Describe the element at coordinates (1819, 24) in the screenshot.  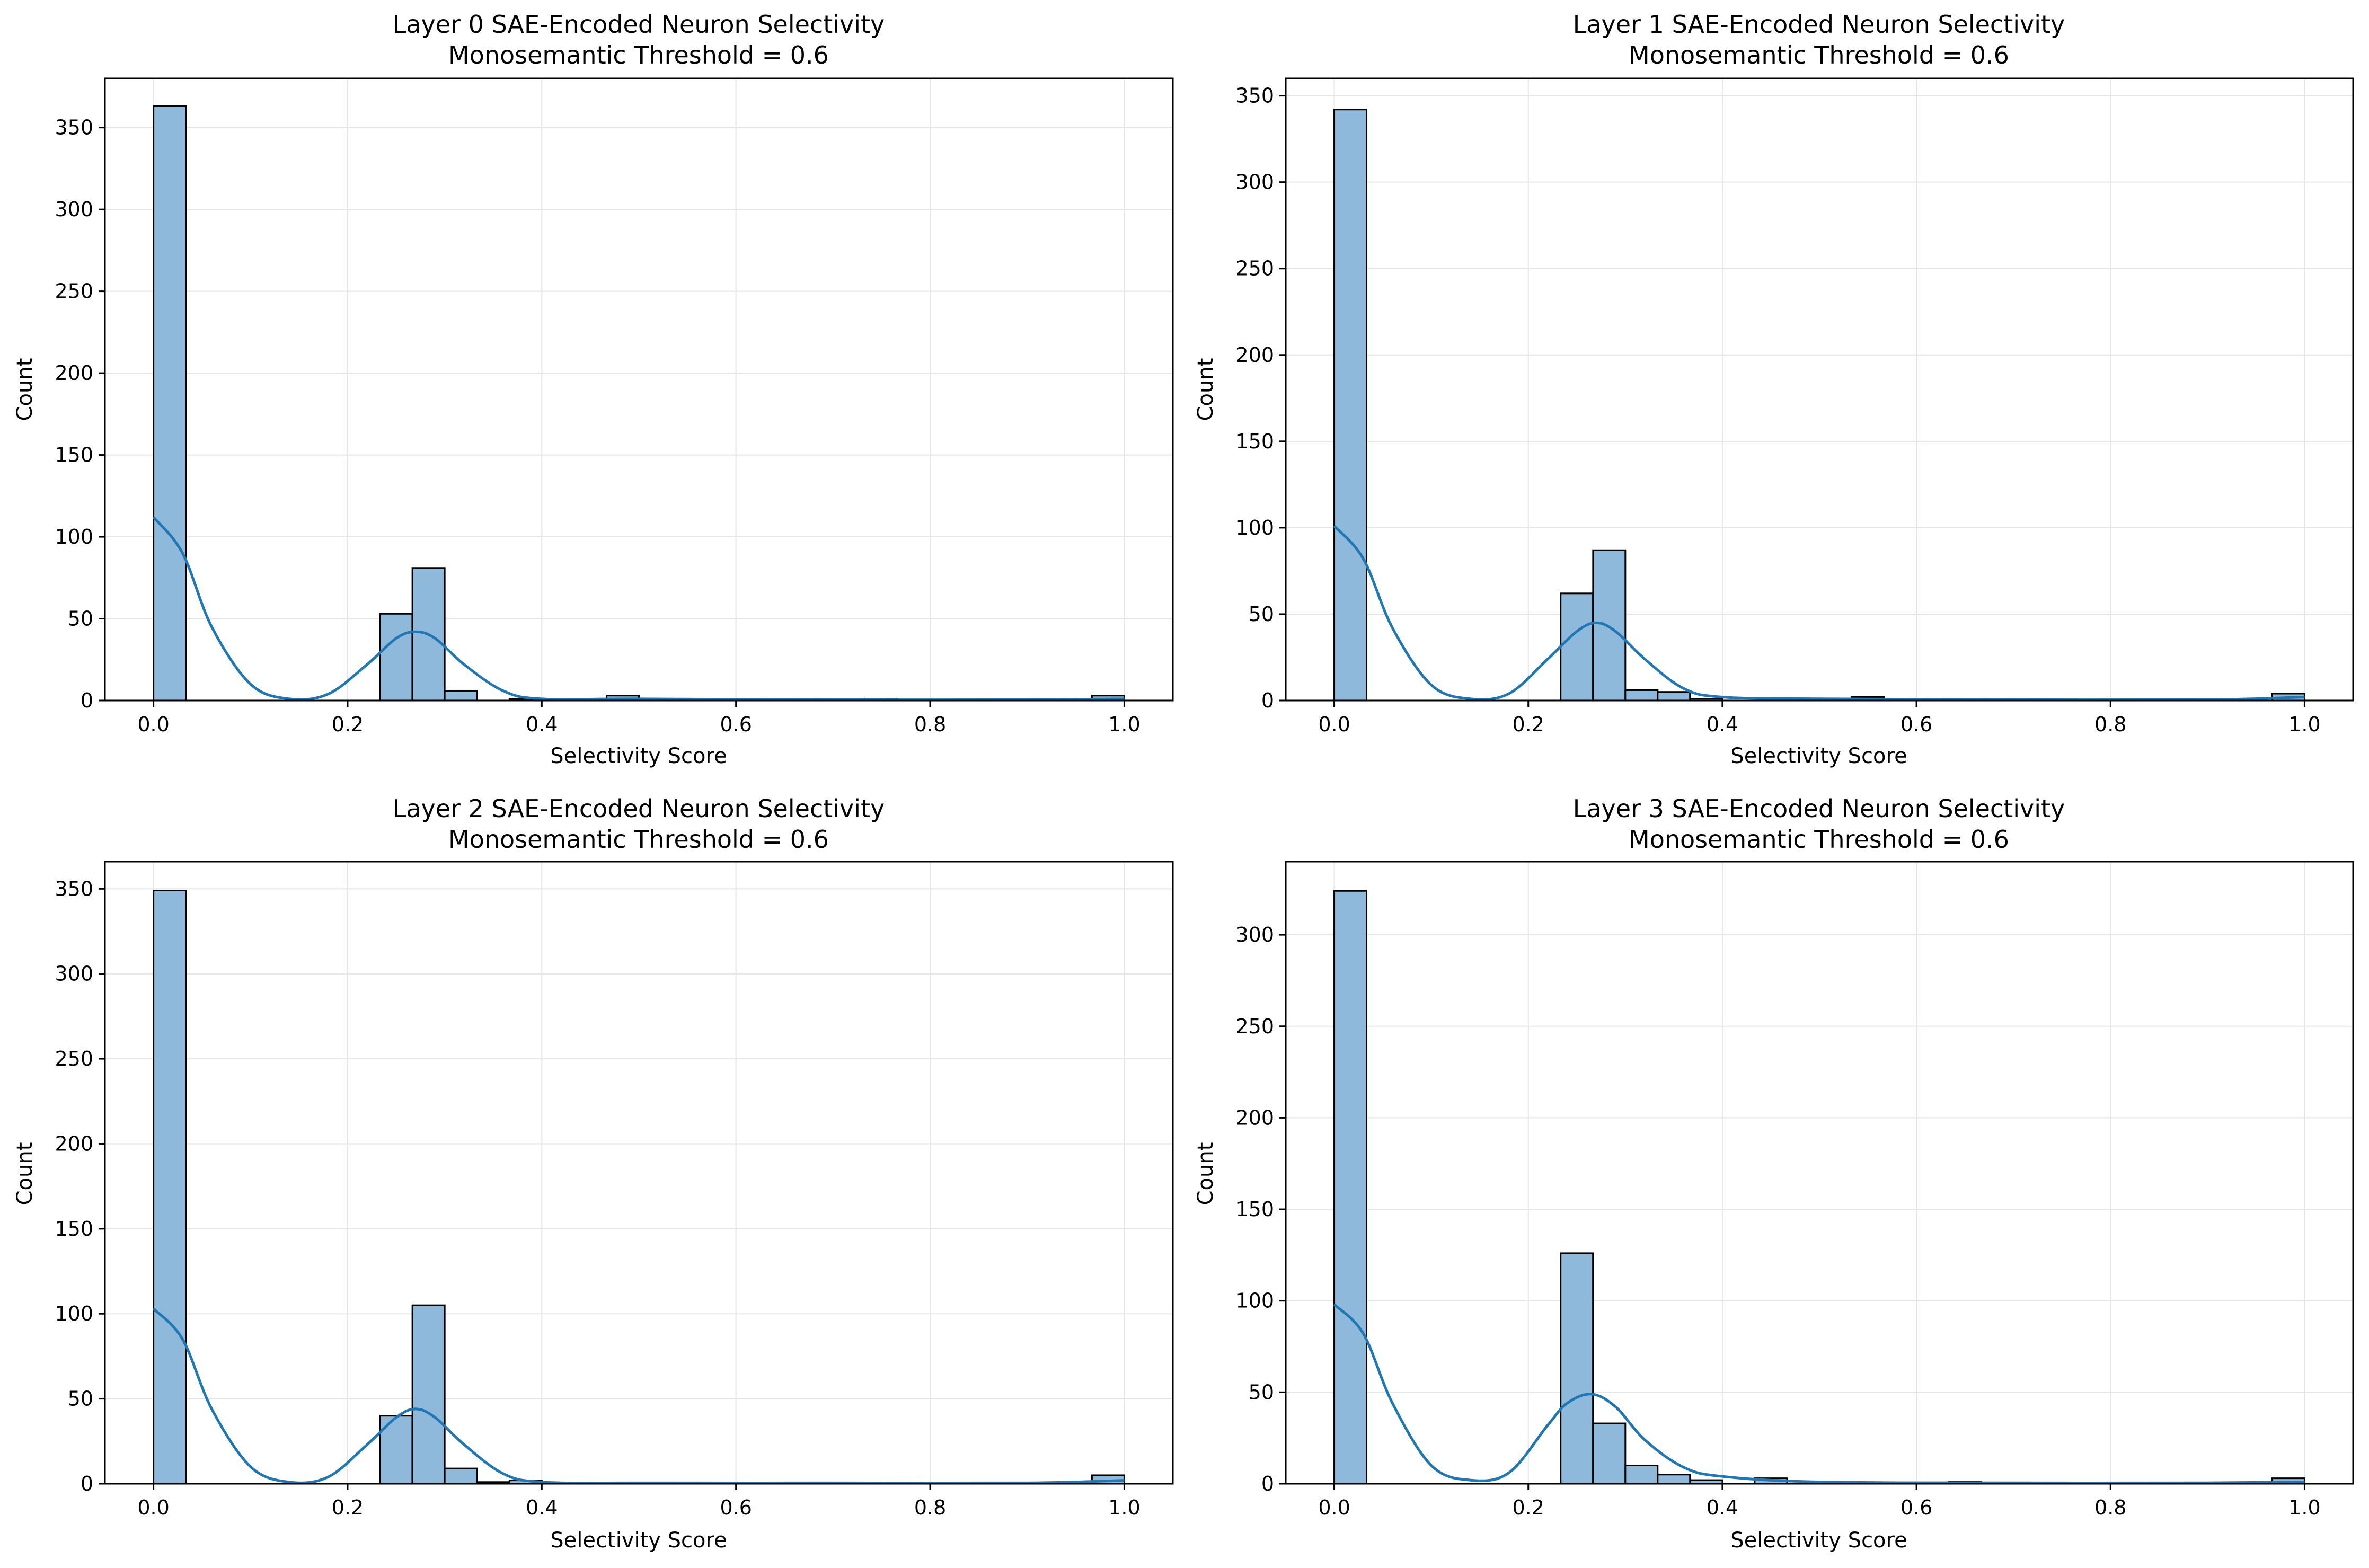
I see `subplot-title: Layer 1 SAE-Encoded Neuron Selectivity` at that location.